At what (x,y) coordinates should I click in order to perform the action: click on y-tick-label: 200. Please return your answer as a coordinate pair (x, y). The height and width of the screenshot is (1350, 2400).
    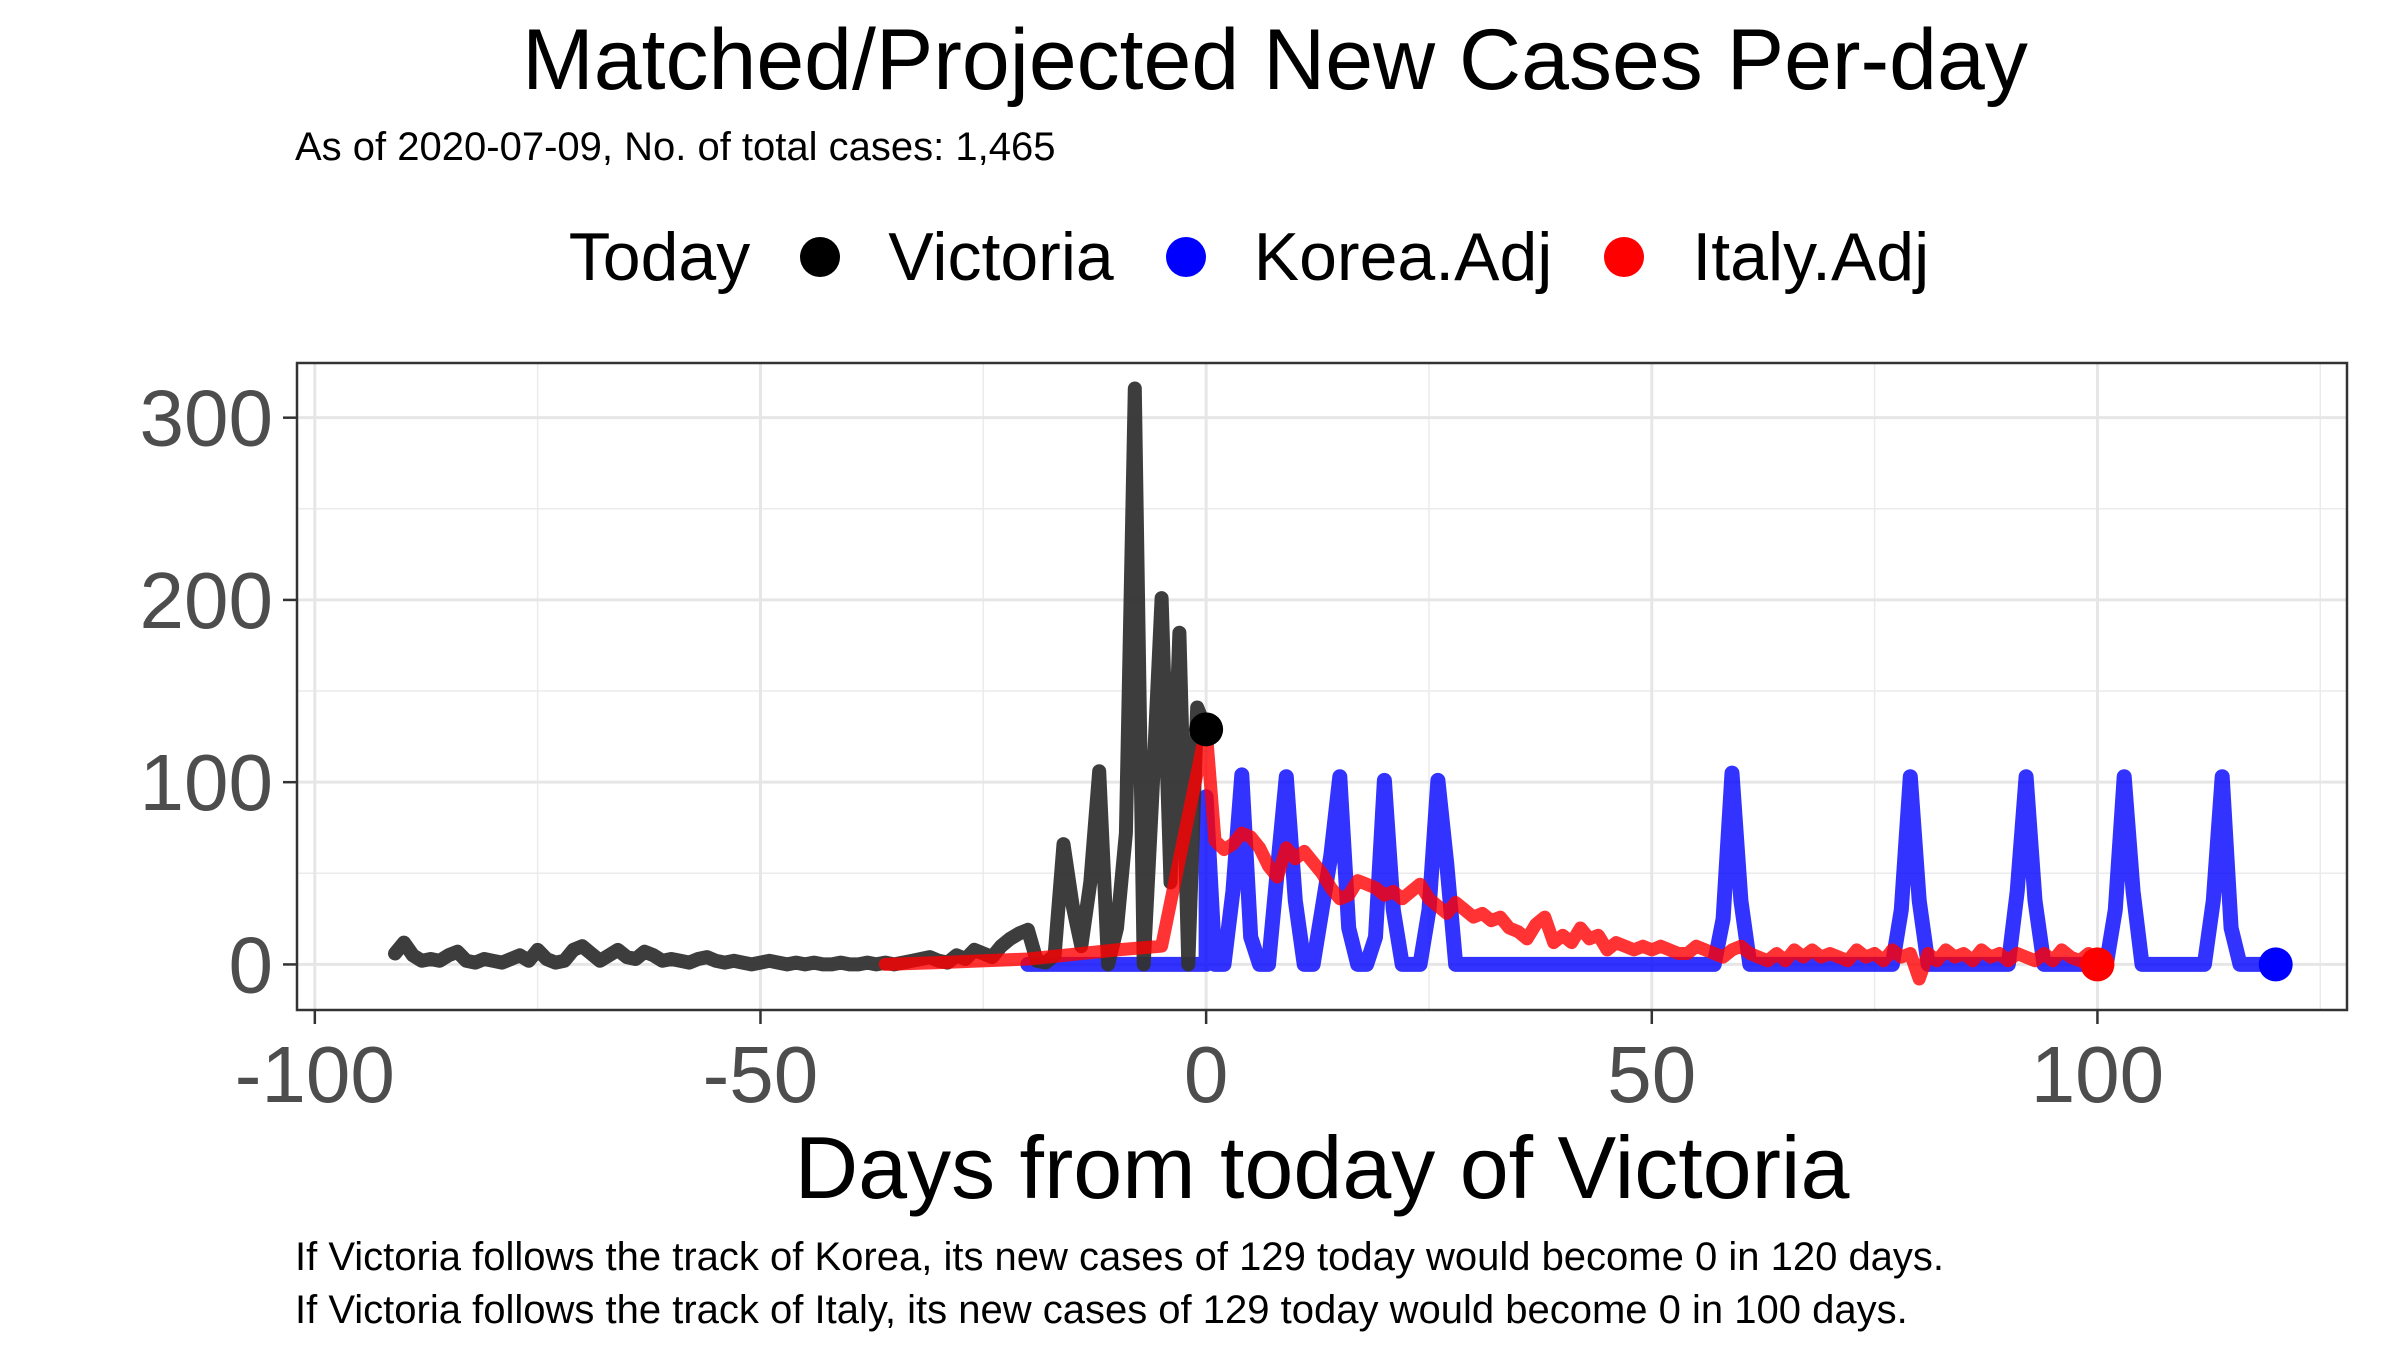
    Looking at the image, I should click on (206, 600).